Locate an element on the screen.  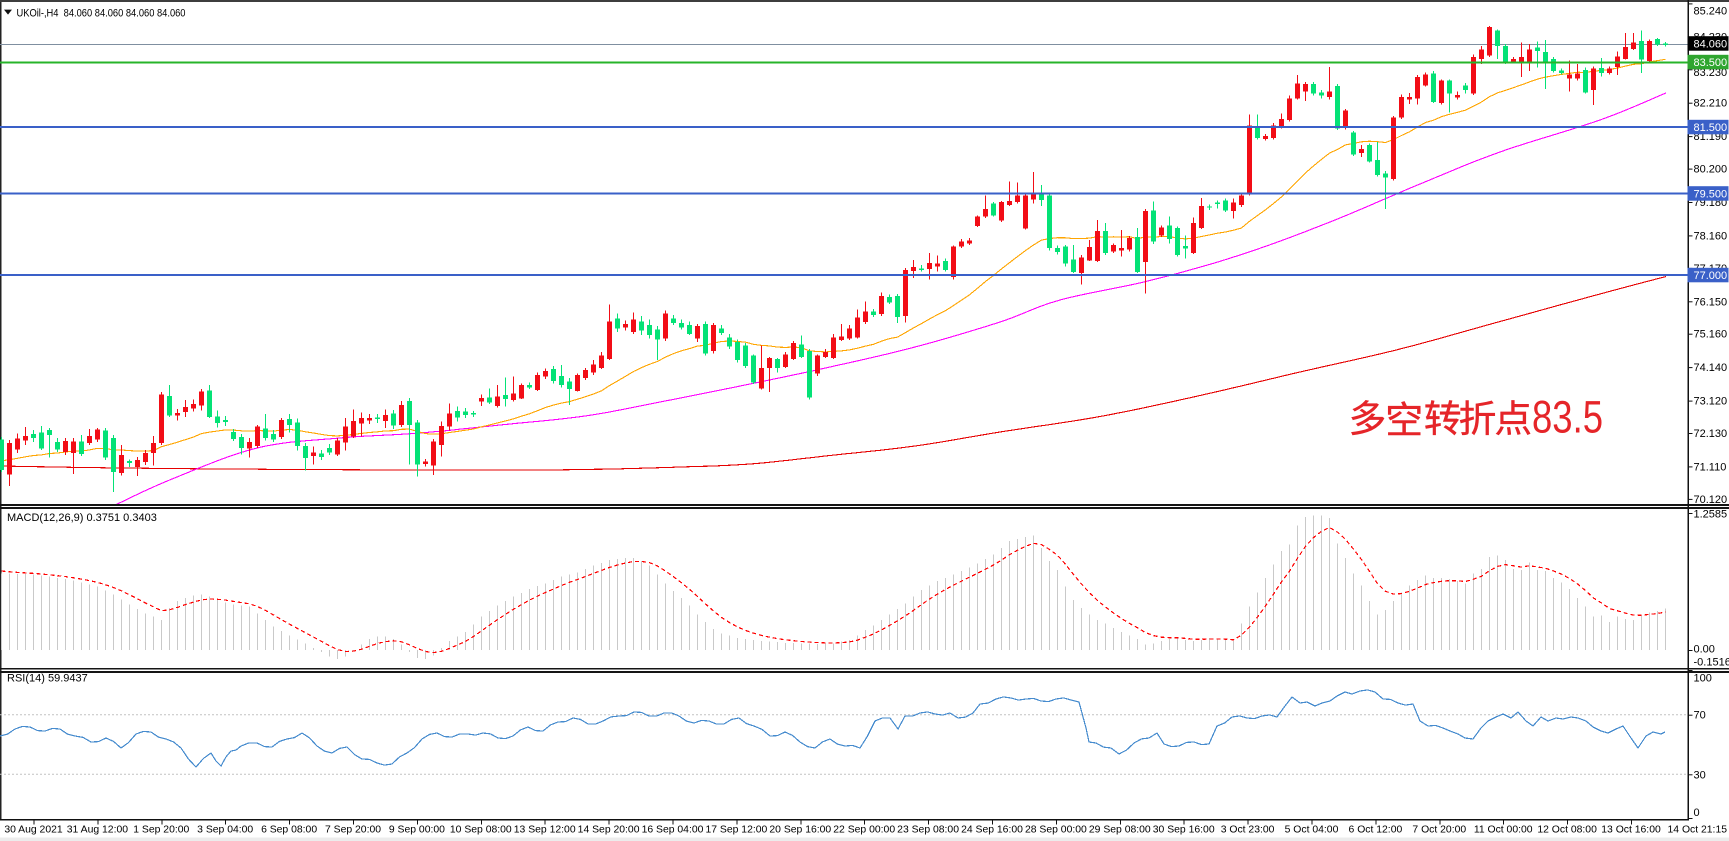
svg-text: -0.1516 is located at coordinates (1711, 663).